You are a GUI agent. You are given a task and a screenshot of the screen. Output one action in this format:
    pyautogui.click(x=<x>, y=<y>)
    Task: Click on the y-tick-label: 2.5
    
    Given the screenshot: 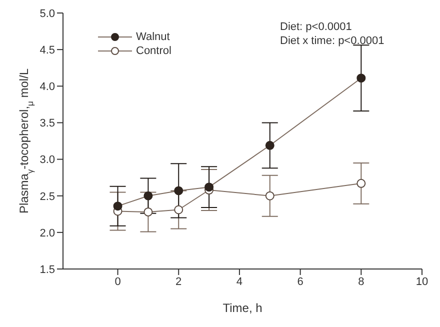 What is the action you would take?
    pyautogui.click(x=47, y=196)
    